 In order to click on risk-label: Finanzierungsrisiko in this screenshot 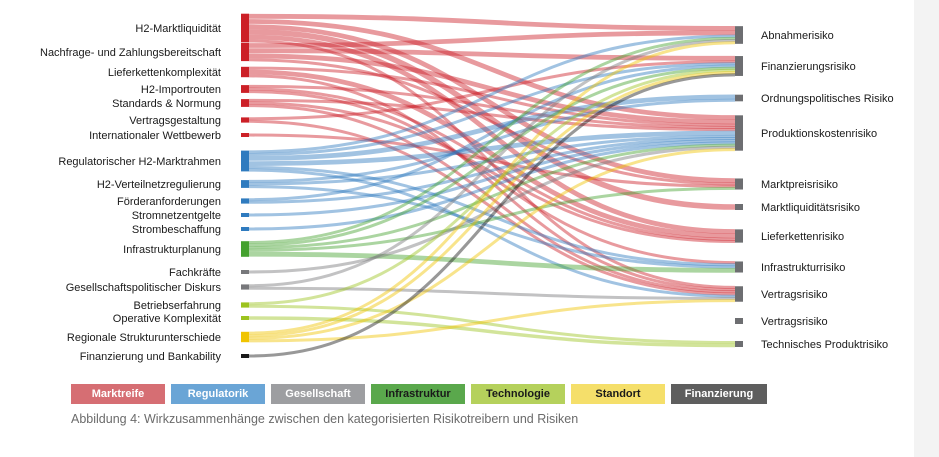, I will do `click(808, 67)`.